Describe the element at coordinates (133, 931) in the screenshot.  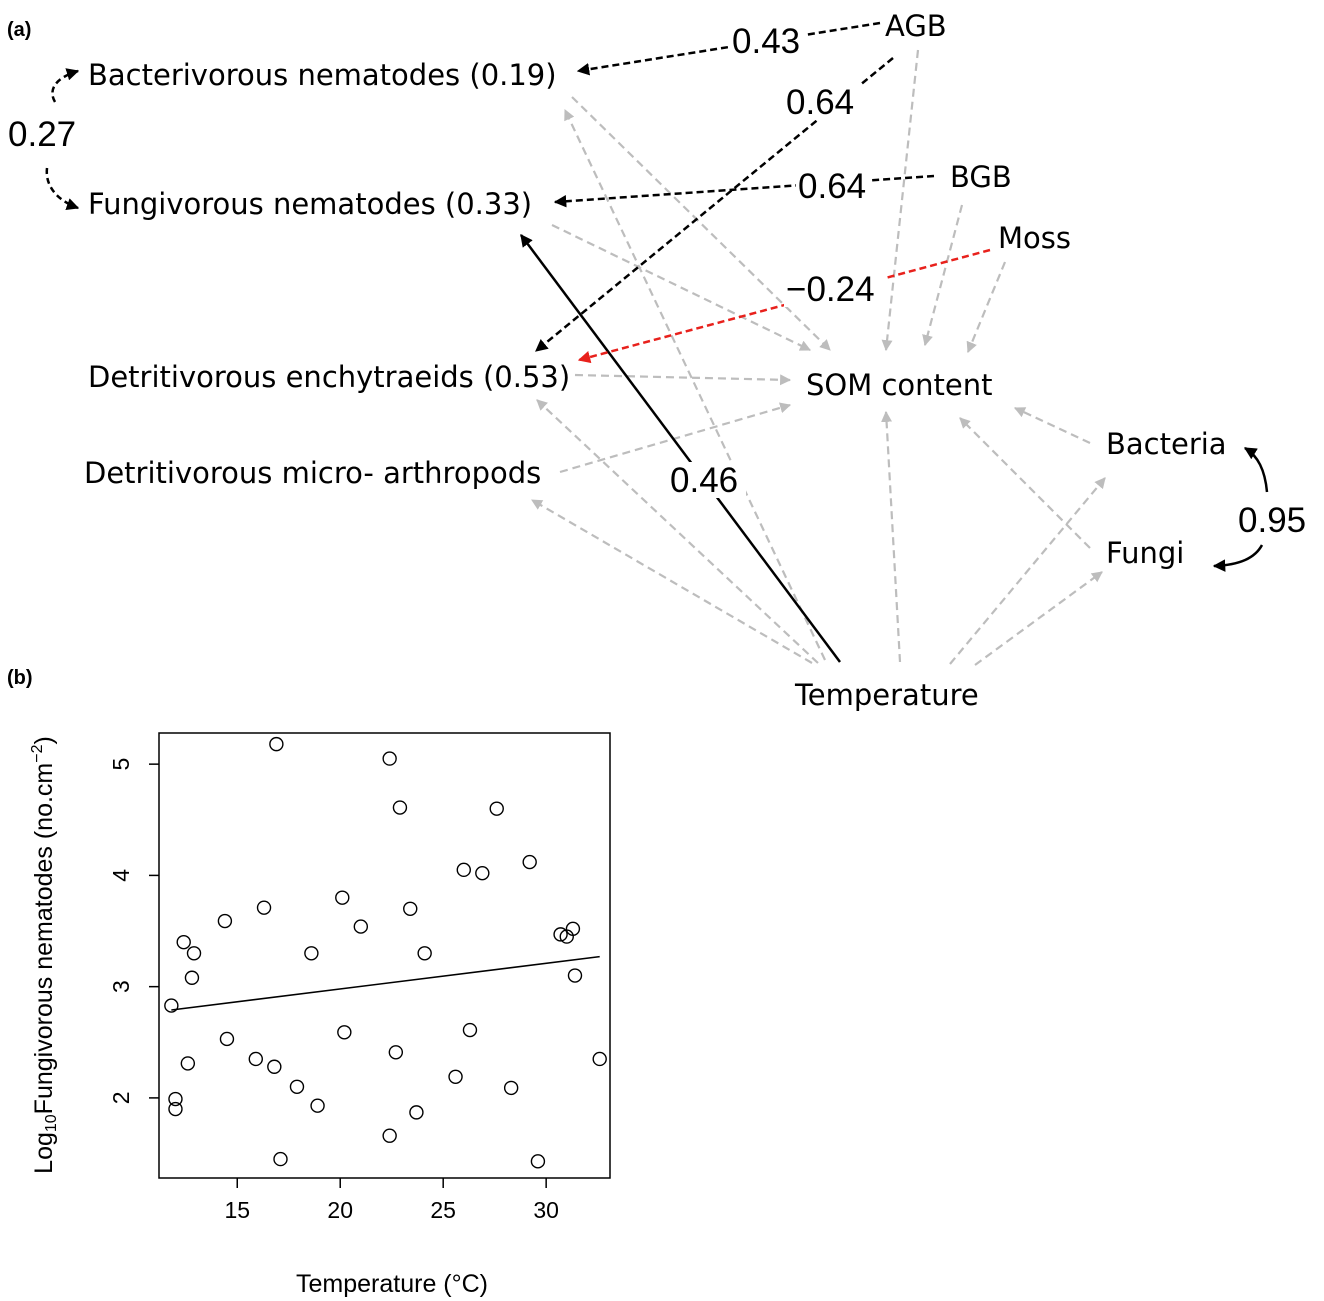
I see `y-axis-ticks: 2 3 4 5` at that location.